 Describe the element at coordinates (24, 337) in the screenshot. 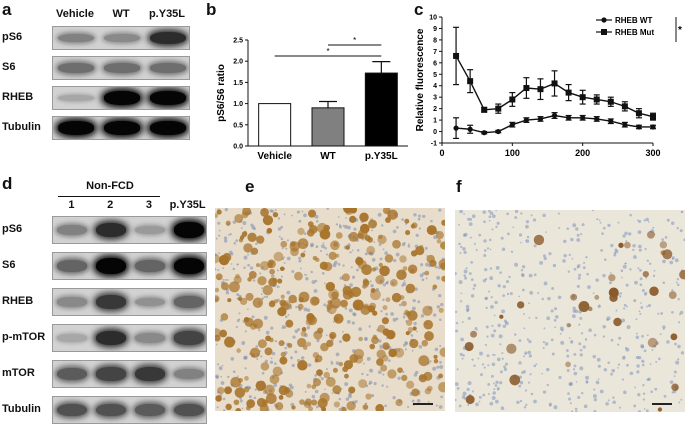

I see `blot-row-label: p-mTOR` at that location.